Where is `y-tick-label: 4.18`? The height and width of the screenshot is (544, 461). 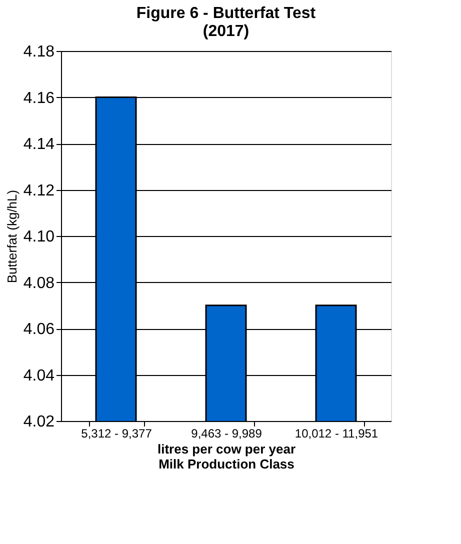
y-tick-label: 4.18 is located at coordinates (39, 52).